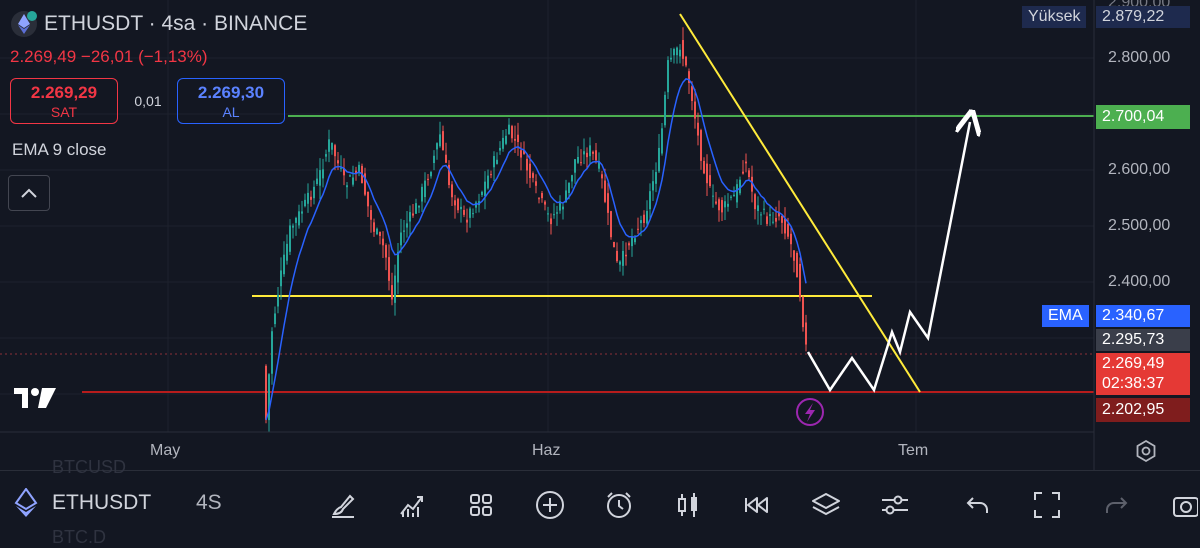  I want to click on camera-icon, so click(1184, 505).